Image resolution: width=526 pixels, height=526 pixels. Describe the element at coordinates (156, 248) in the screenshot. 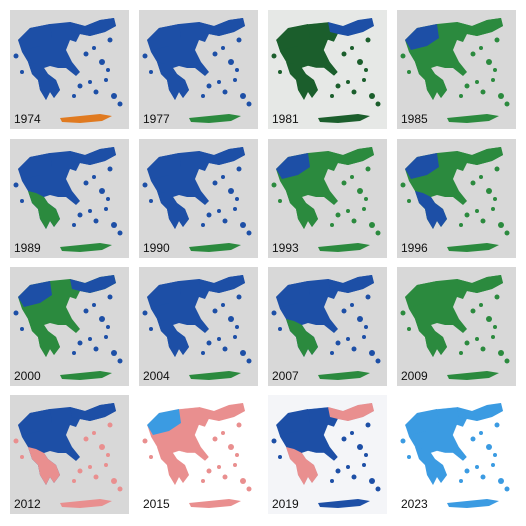

I see `year-label: 1990` at that location.